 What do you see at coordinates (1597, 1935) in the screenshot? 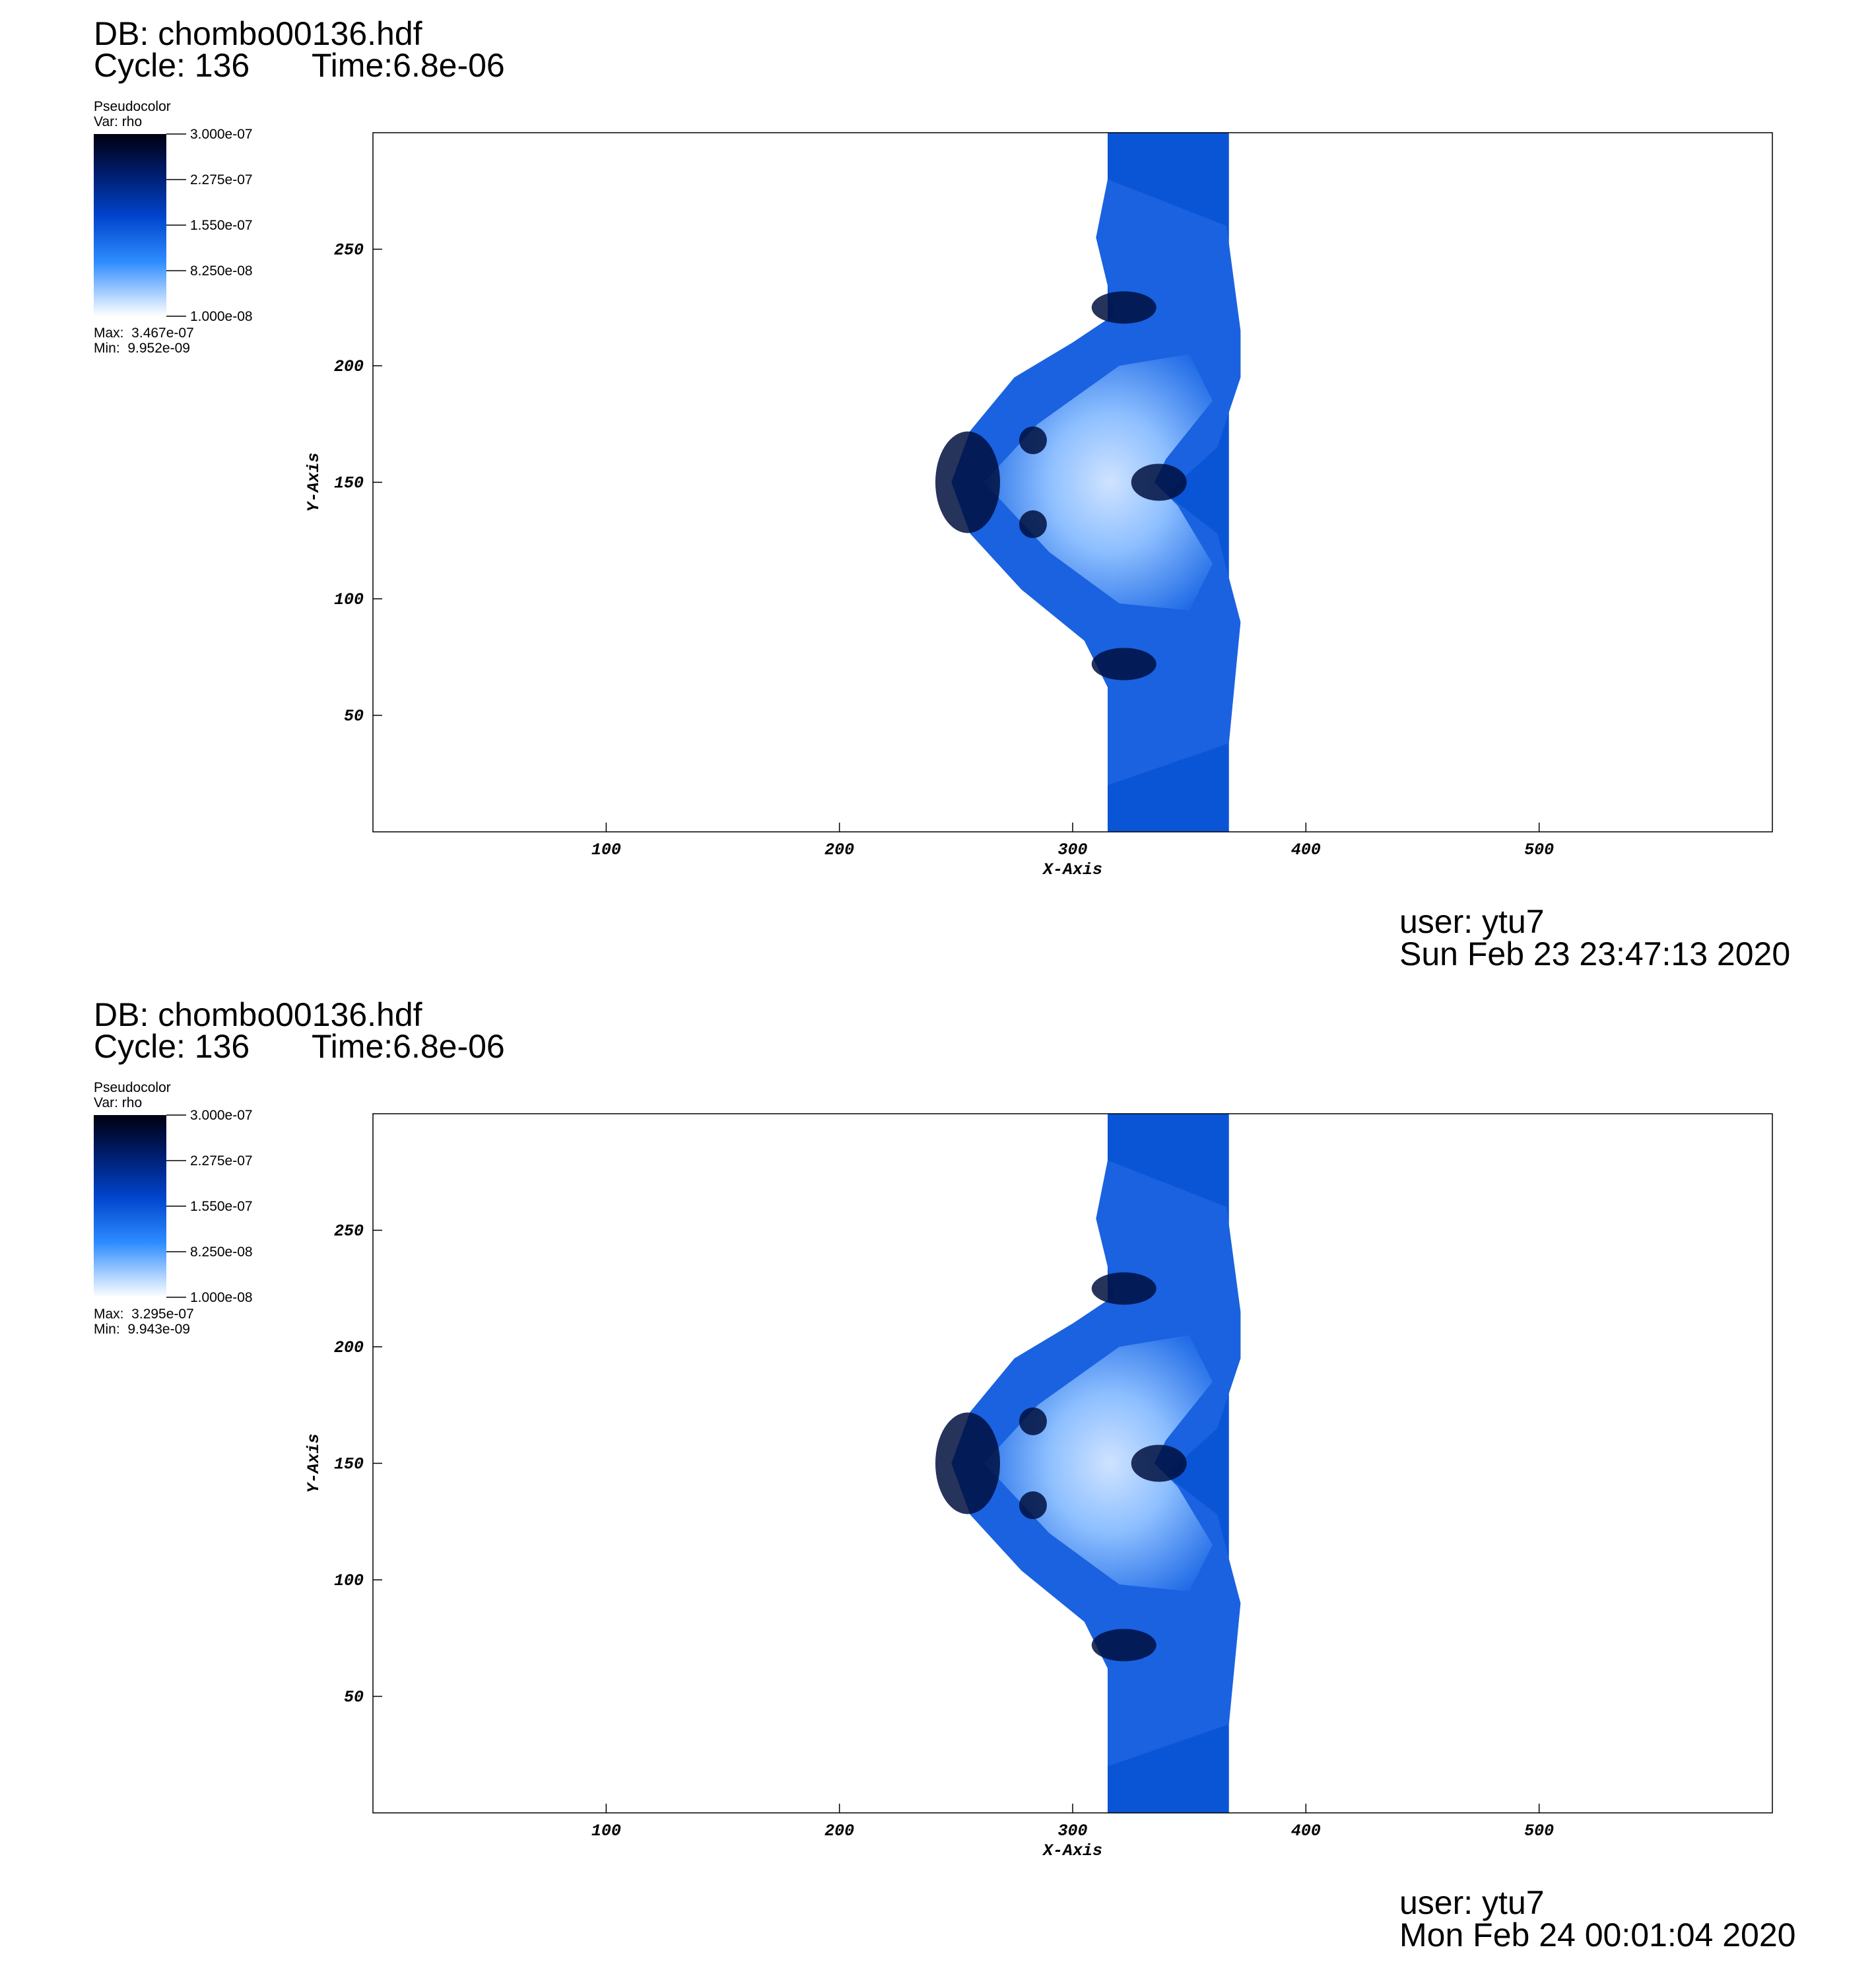
I see `date: Mon Feb 24 00:01:04 2020` at bounding box center [1597, 1935].